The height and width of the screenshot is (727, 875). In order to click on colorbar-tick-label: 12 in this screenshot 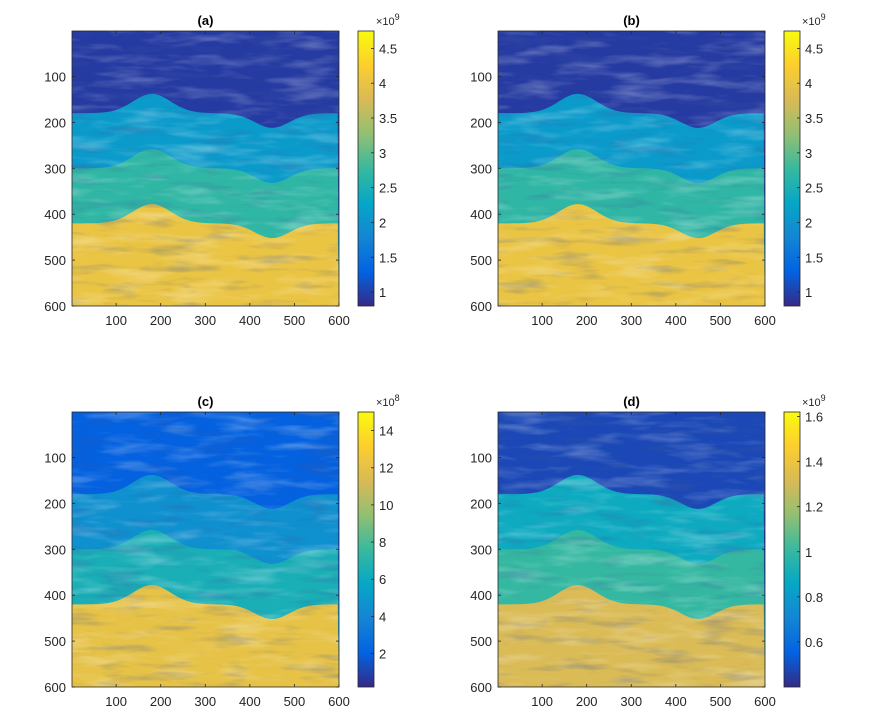, I will do `click(386, 468)`.